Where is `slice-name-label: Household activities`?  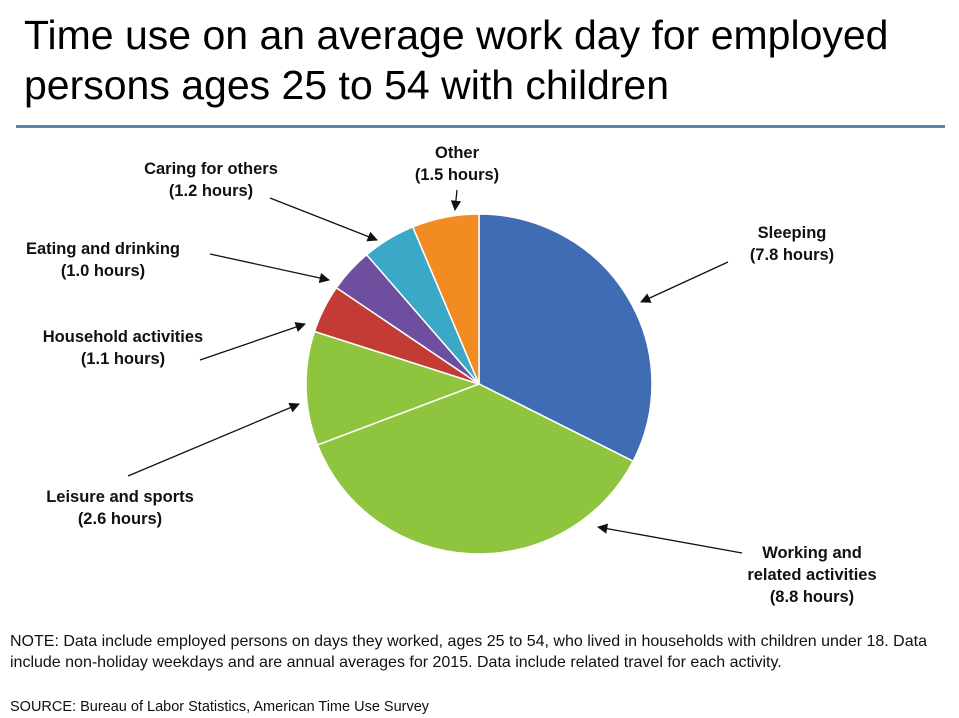
slice-name-label: Household activities is located at coordinates (123, 337).